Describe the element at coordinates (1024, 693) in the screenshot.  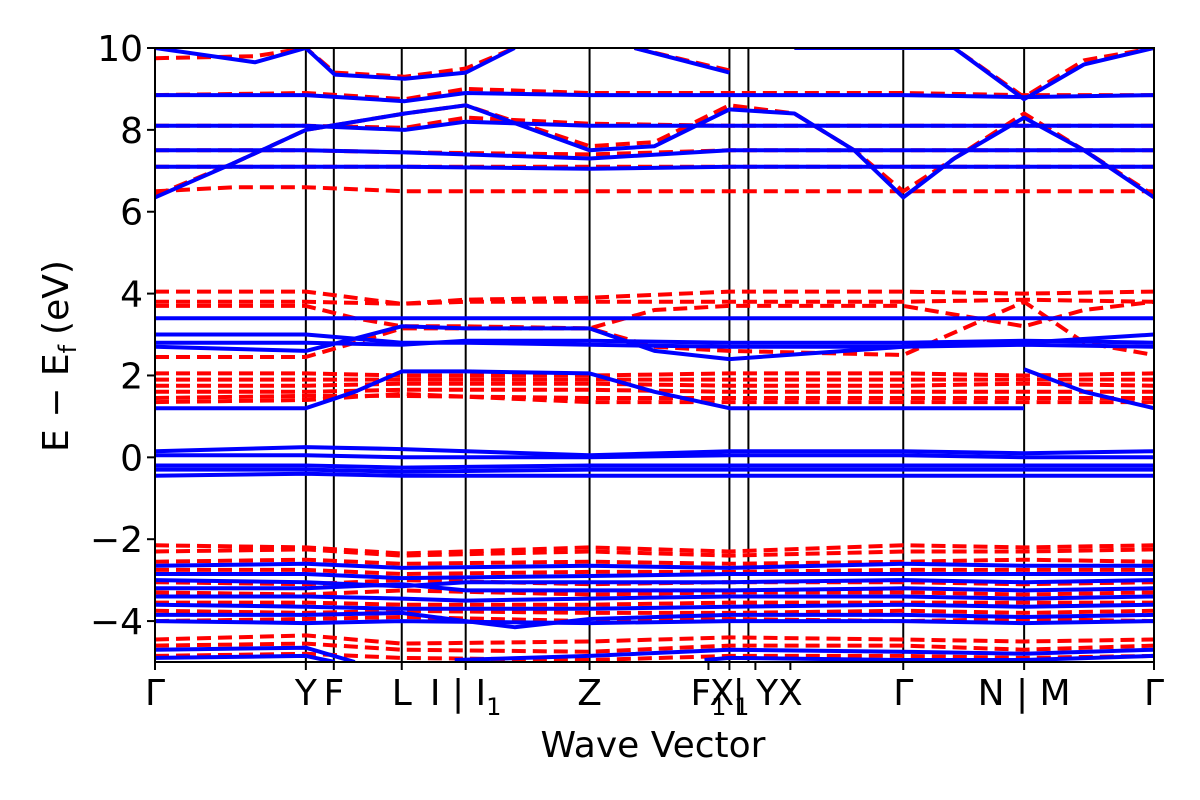
I see `x-tick-label: N | M` at that location.